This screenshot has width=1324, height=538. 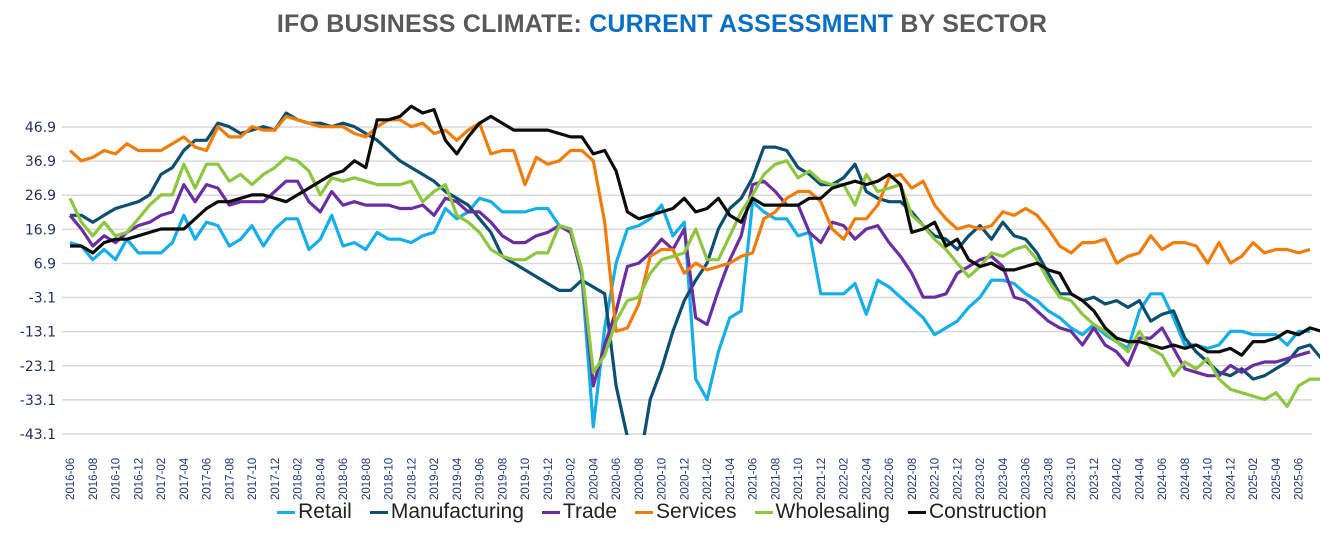 I want to click on x-tick-label: 2019-08, so click(x=503, y=479).